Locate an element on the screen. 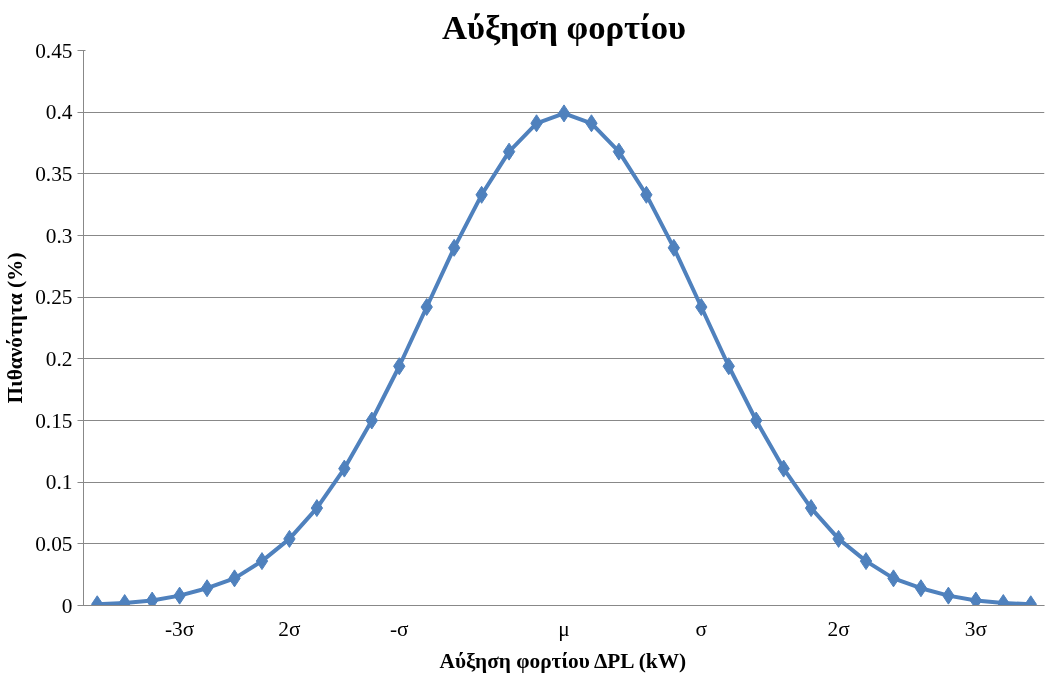 The height and width of the screenshot is (675, 1054). chart-title: Αύξηση φορτίου is located at coordinates (564, 26).